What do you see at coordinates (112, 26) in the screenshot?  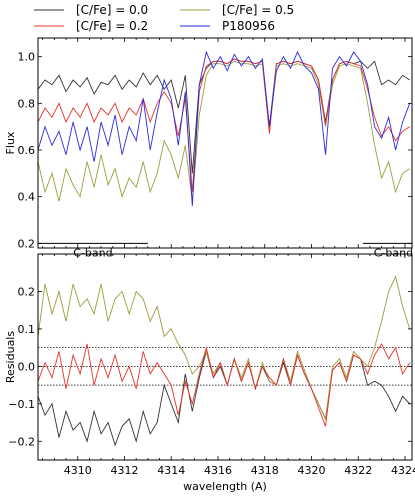 I see `legend-label-c-fe-0-2: [C/Fe] = 0.2` at bounding box center [112, 26].